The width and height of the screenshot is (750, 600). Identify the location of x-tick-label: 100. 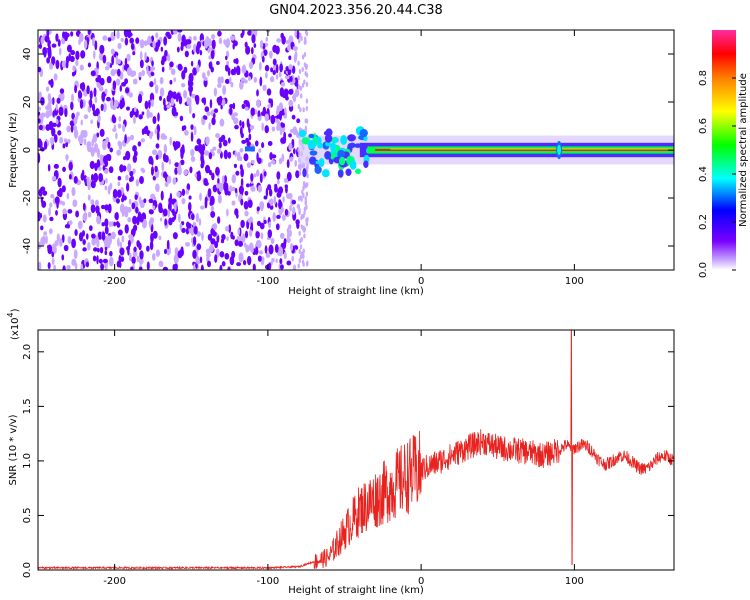
(574, 281).